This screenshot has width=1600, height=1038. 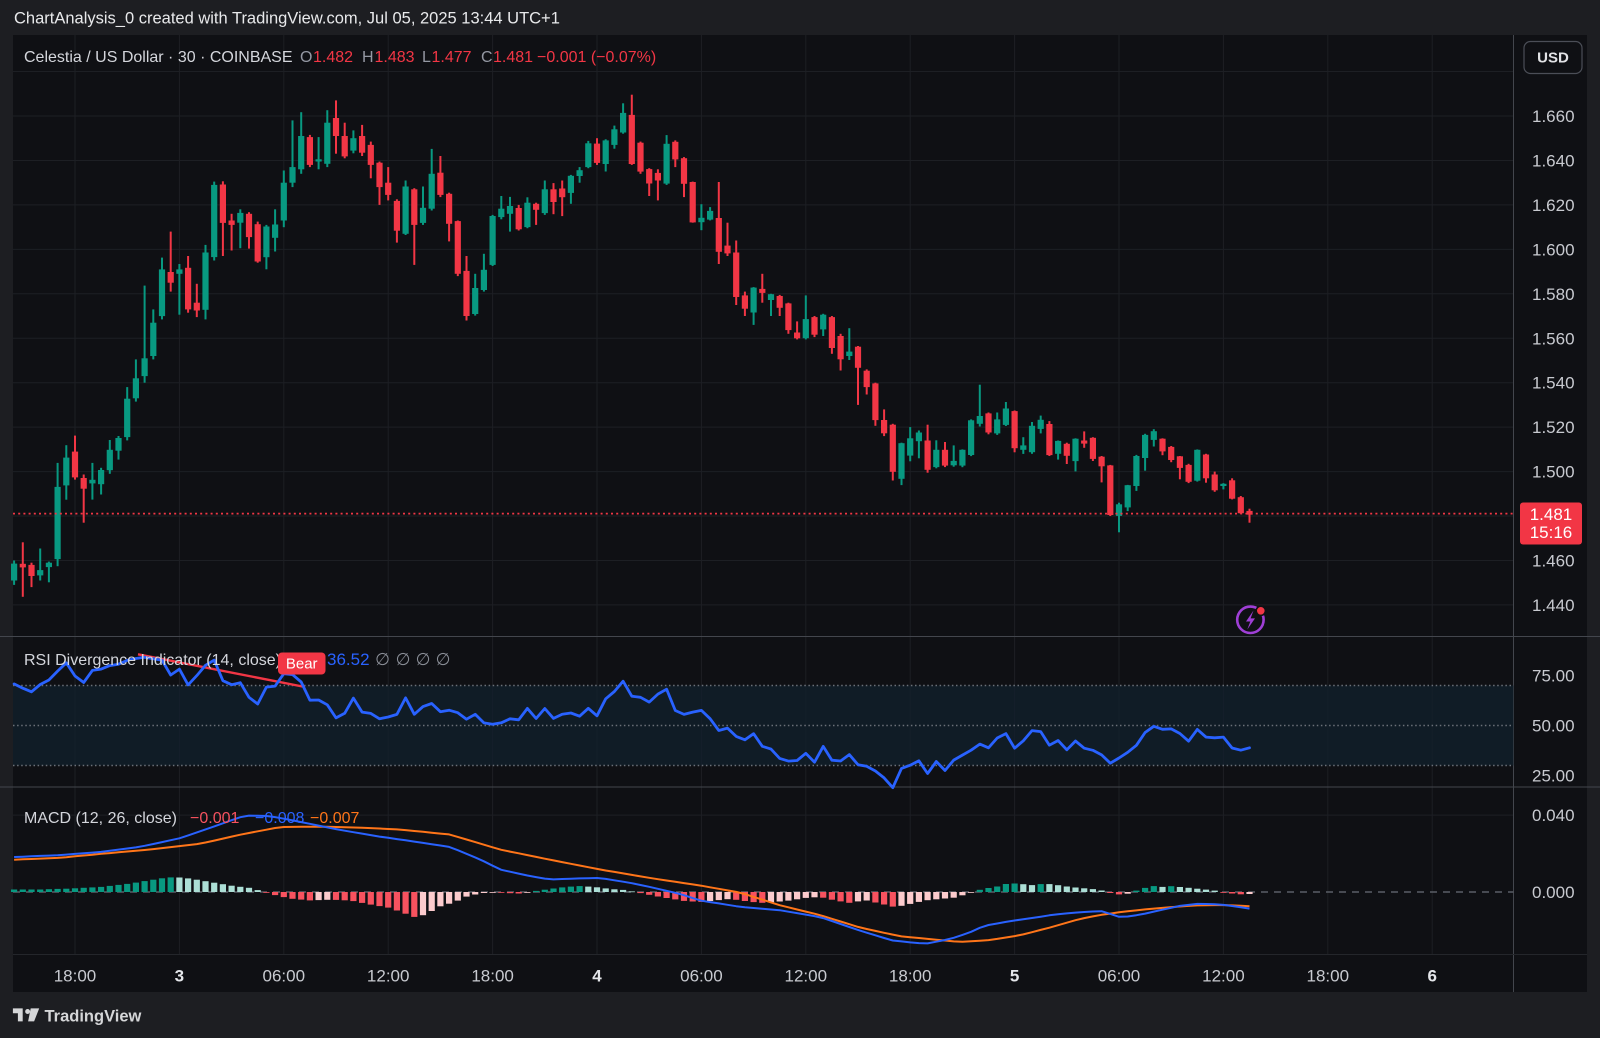 What do you see at coordinates (334, 818) in the screenshot?
I see `svg-text: −0.007` at bounding box center [334, 818].